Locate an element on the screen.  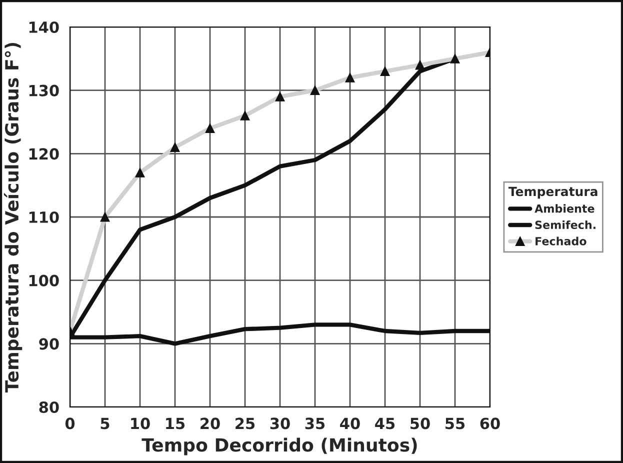
x-tick-label: 40 is located at coordinates (350, 424).